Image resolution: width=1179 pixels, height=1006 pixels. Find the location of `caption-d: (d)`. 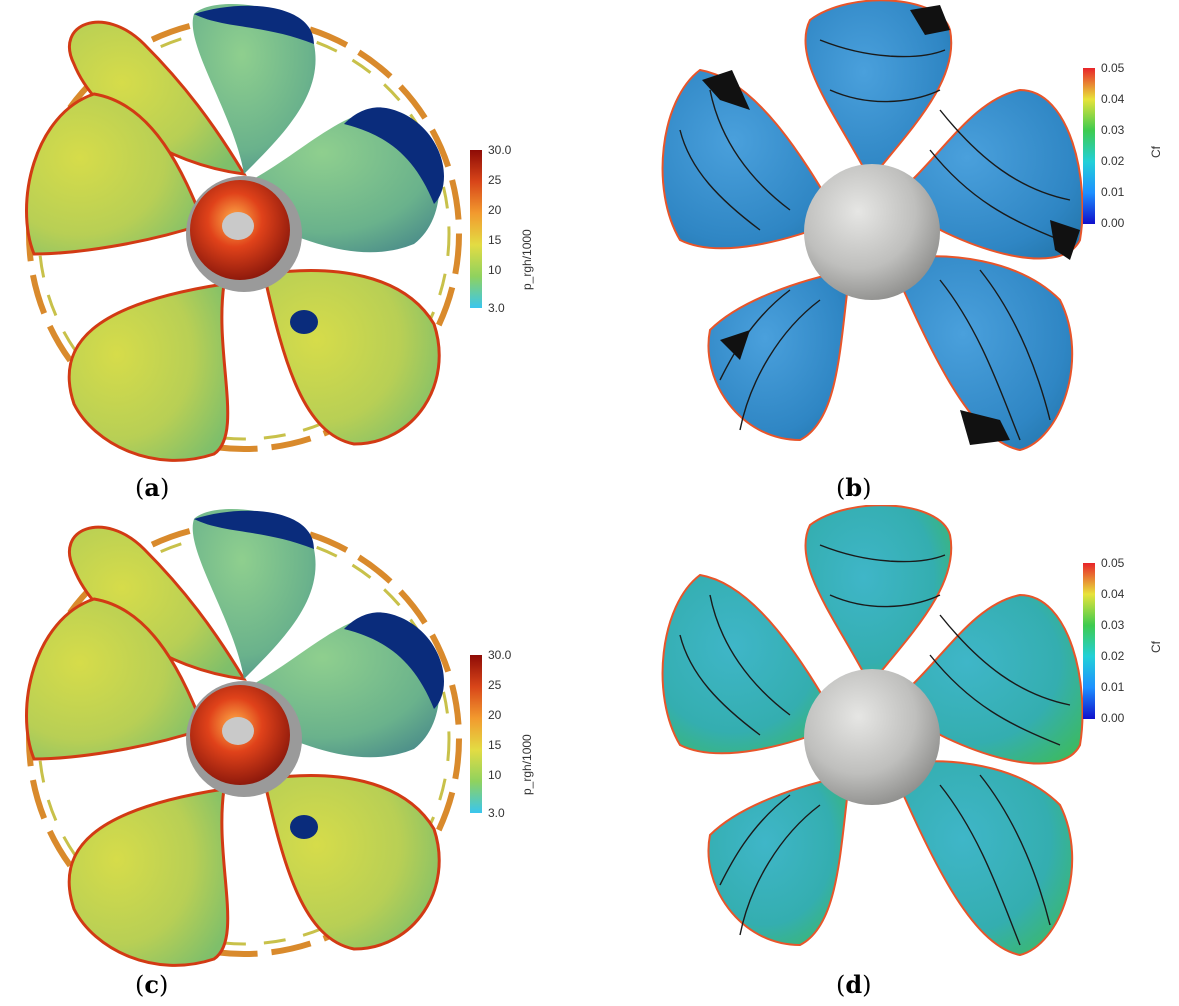

caption-d: (d) is located at coordinates (854, 984).